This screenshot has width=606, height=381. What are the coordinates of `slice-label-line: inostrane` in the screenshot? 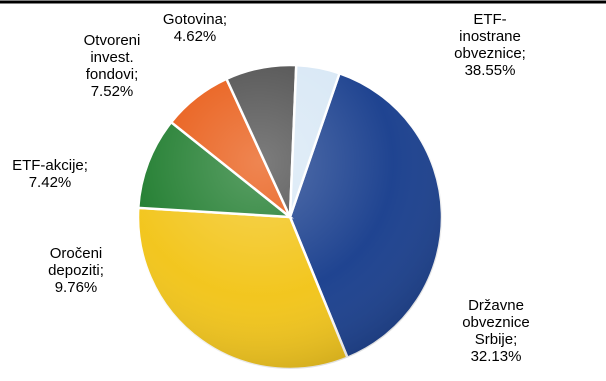 It's located at (490, 36).